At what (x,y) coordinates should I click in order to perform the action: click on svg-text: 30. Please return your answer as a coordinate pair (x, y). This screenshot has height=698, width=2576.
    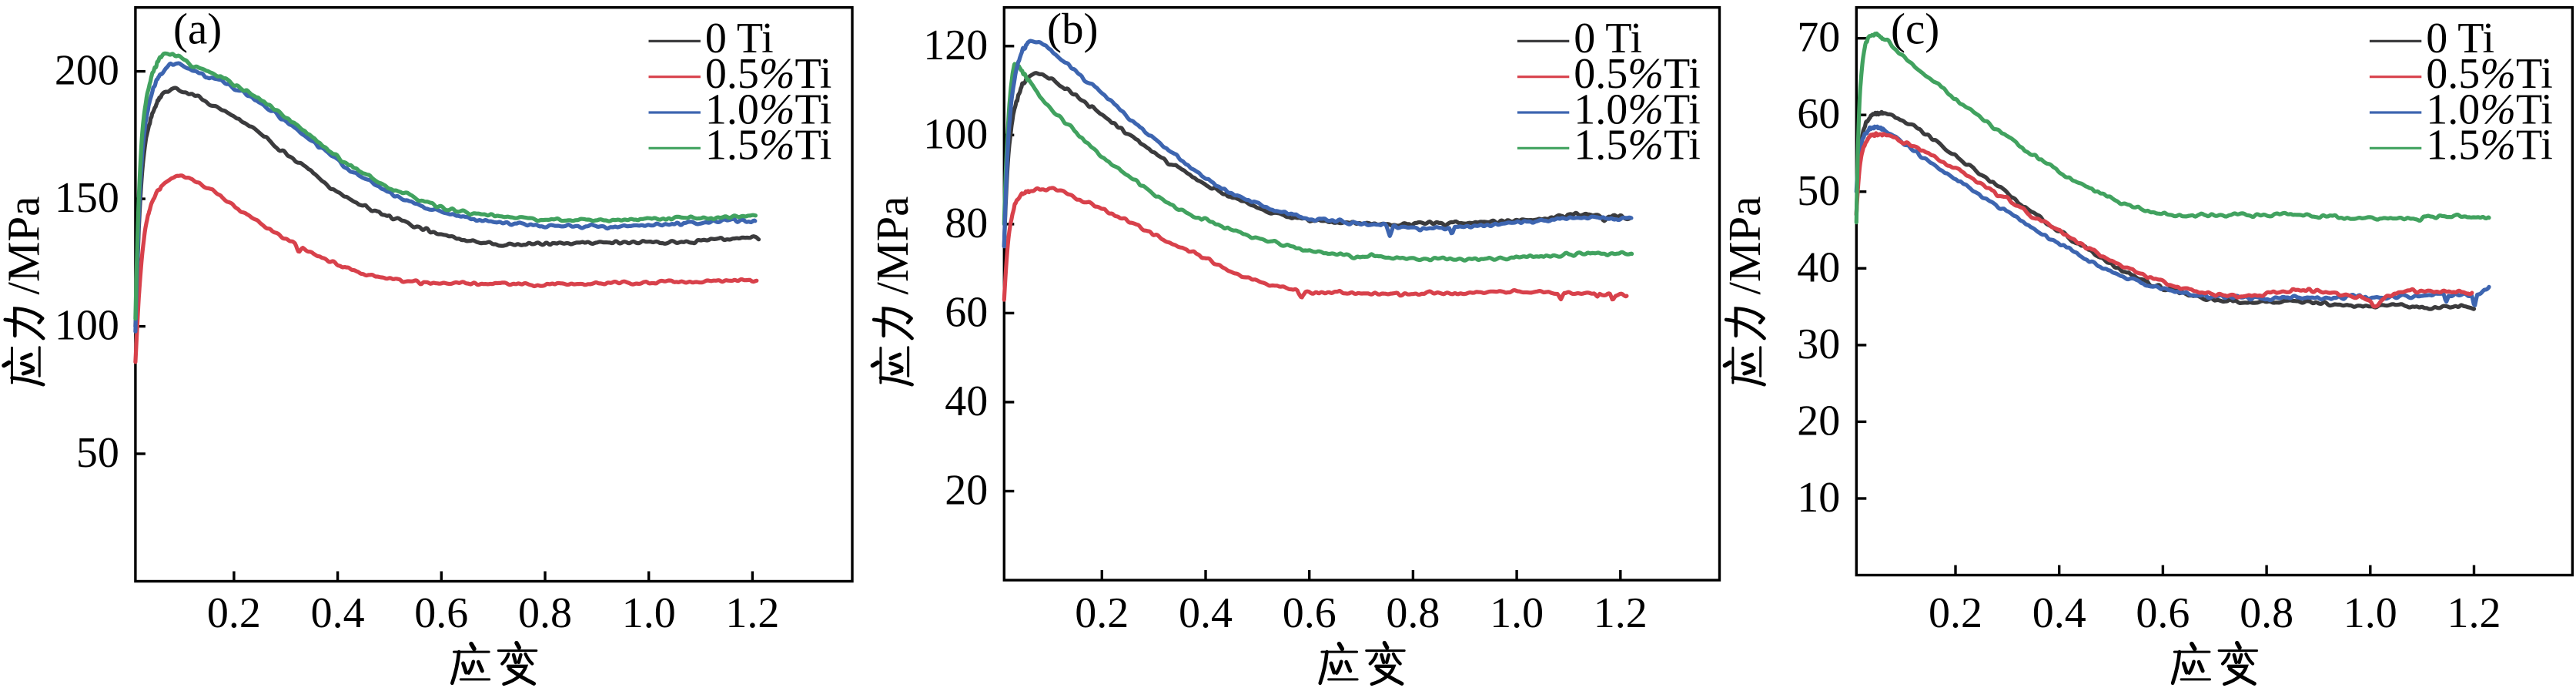
    Looking at the image, I should click on (1818, 344).